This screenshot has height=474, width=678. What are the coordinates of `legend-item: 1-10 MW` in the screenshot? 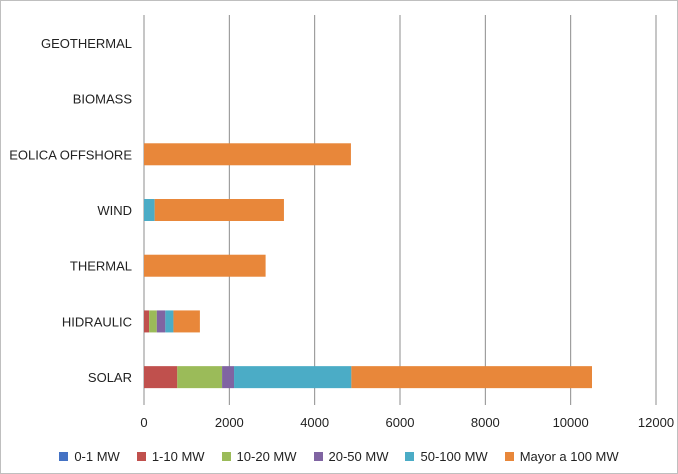 It's located at (170, 456).